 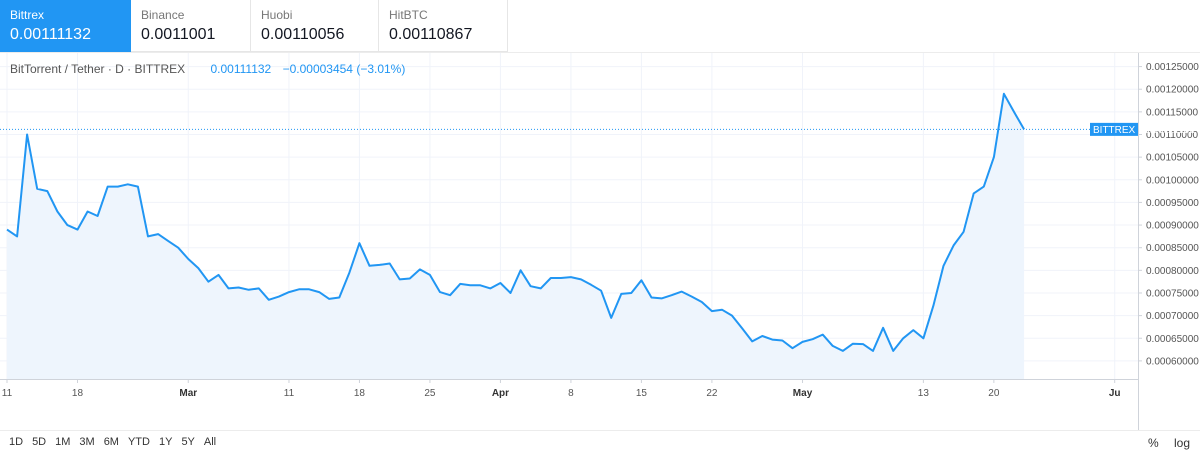 I want to click on x-tick-label: Apr, so click(x=500, y=393).